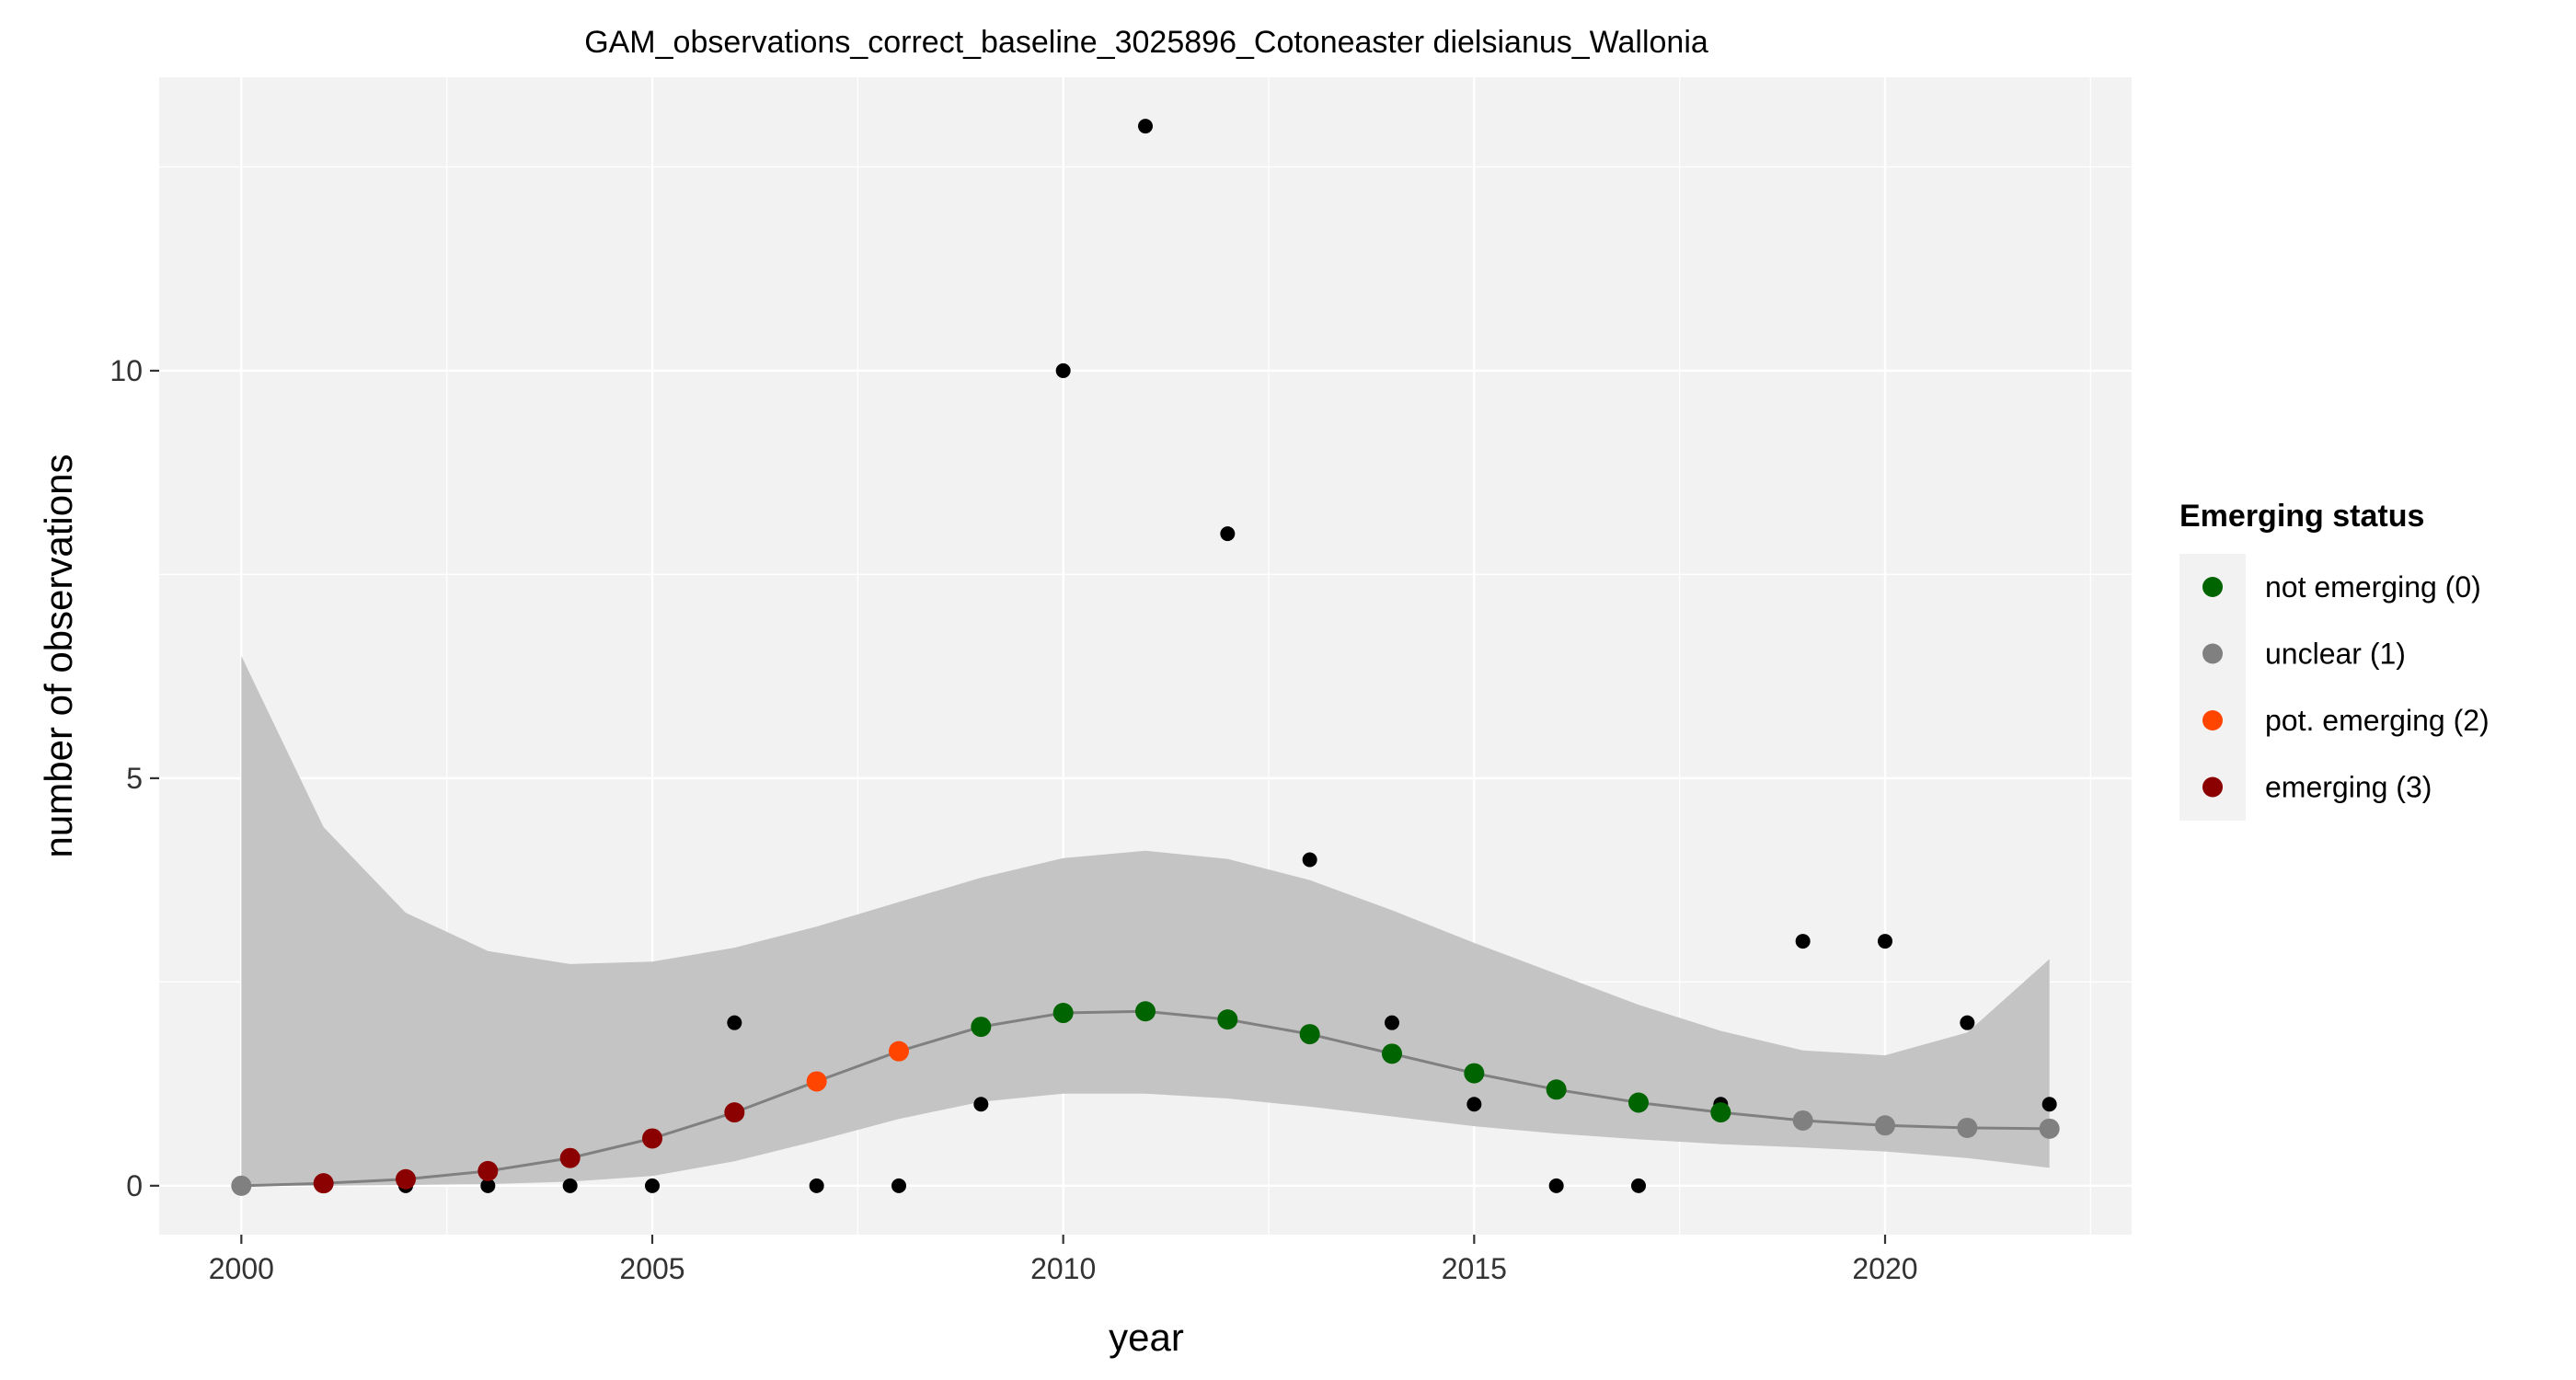 This screenshot has height=1380, width=2576. Describe the element at coordinates (2212, 687) in the screenshot. I see `legend-key-background` at that location.